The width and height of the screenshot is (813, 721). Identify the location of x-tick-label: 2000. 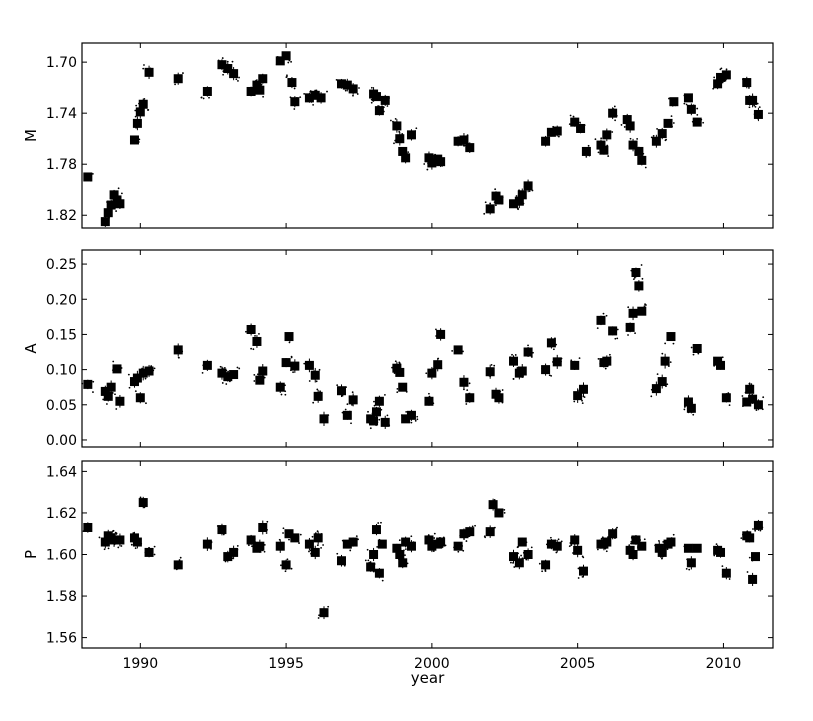
(432, 664).